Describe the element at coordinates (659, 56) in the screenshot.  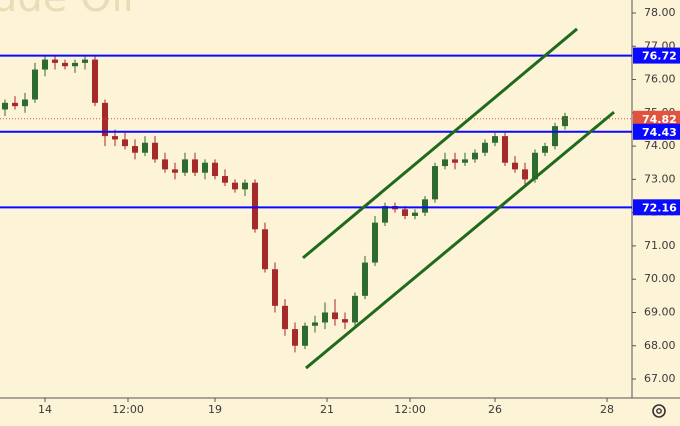
I see `level-label: 76.72` at that location.